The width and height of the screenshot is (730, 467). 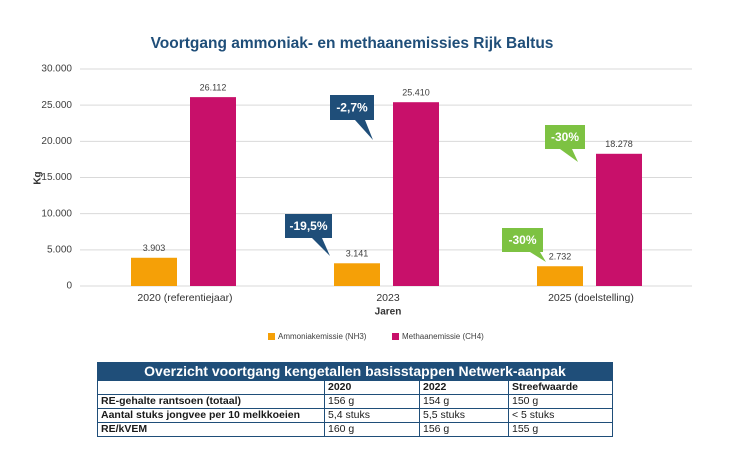 What do you see at coordinates (59, 249) in the screenshot?
I see `y-tick-label: 5.000` at bounding box center [59, 249].